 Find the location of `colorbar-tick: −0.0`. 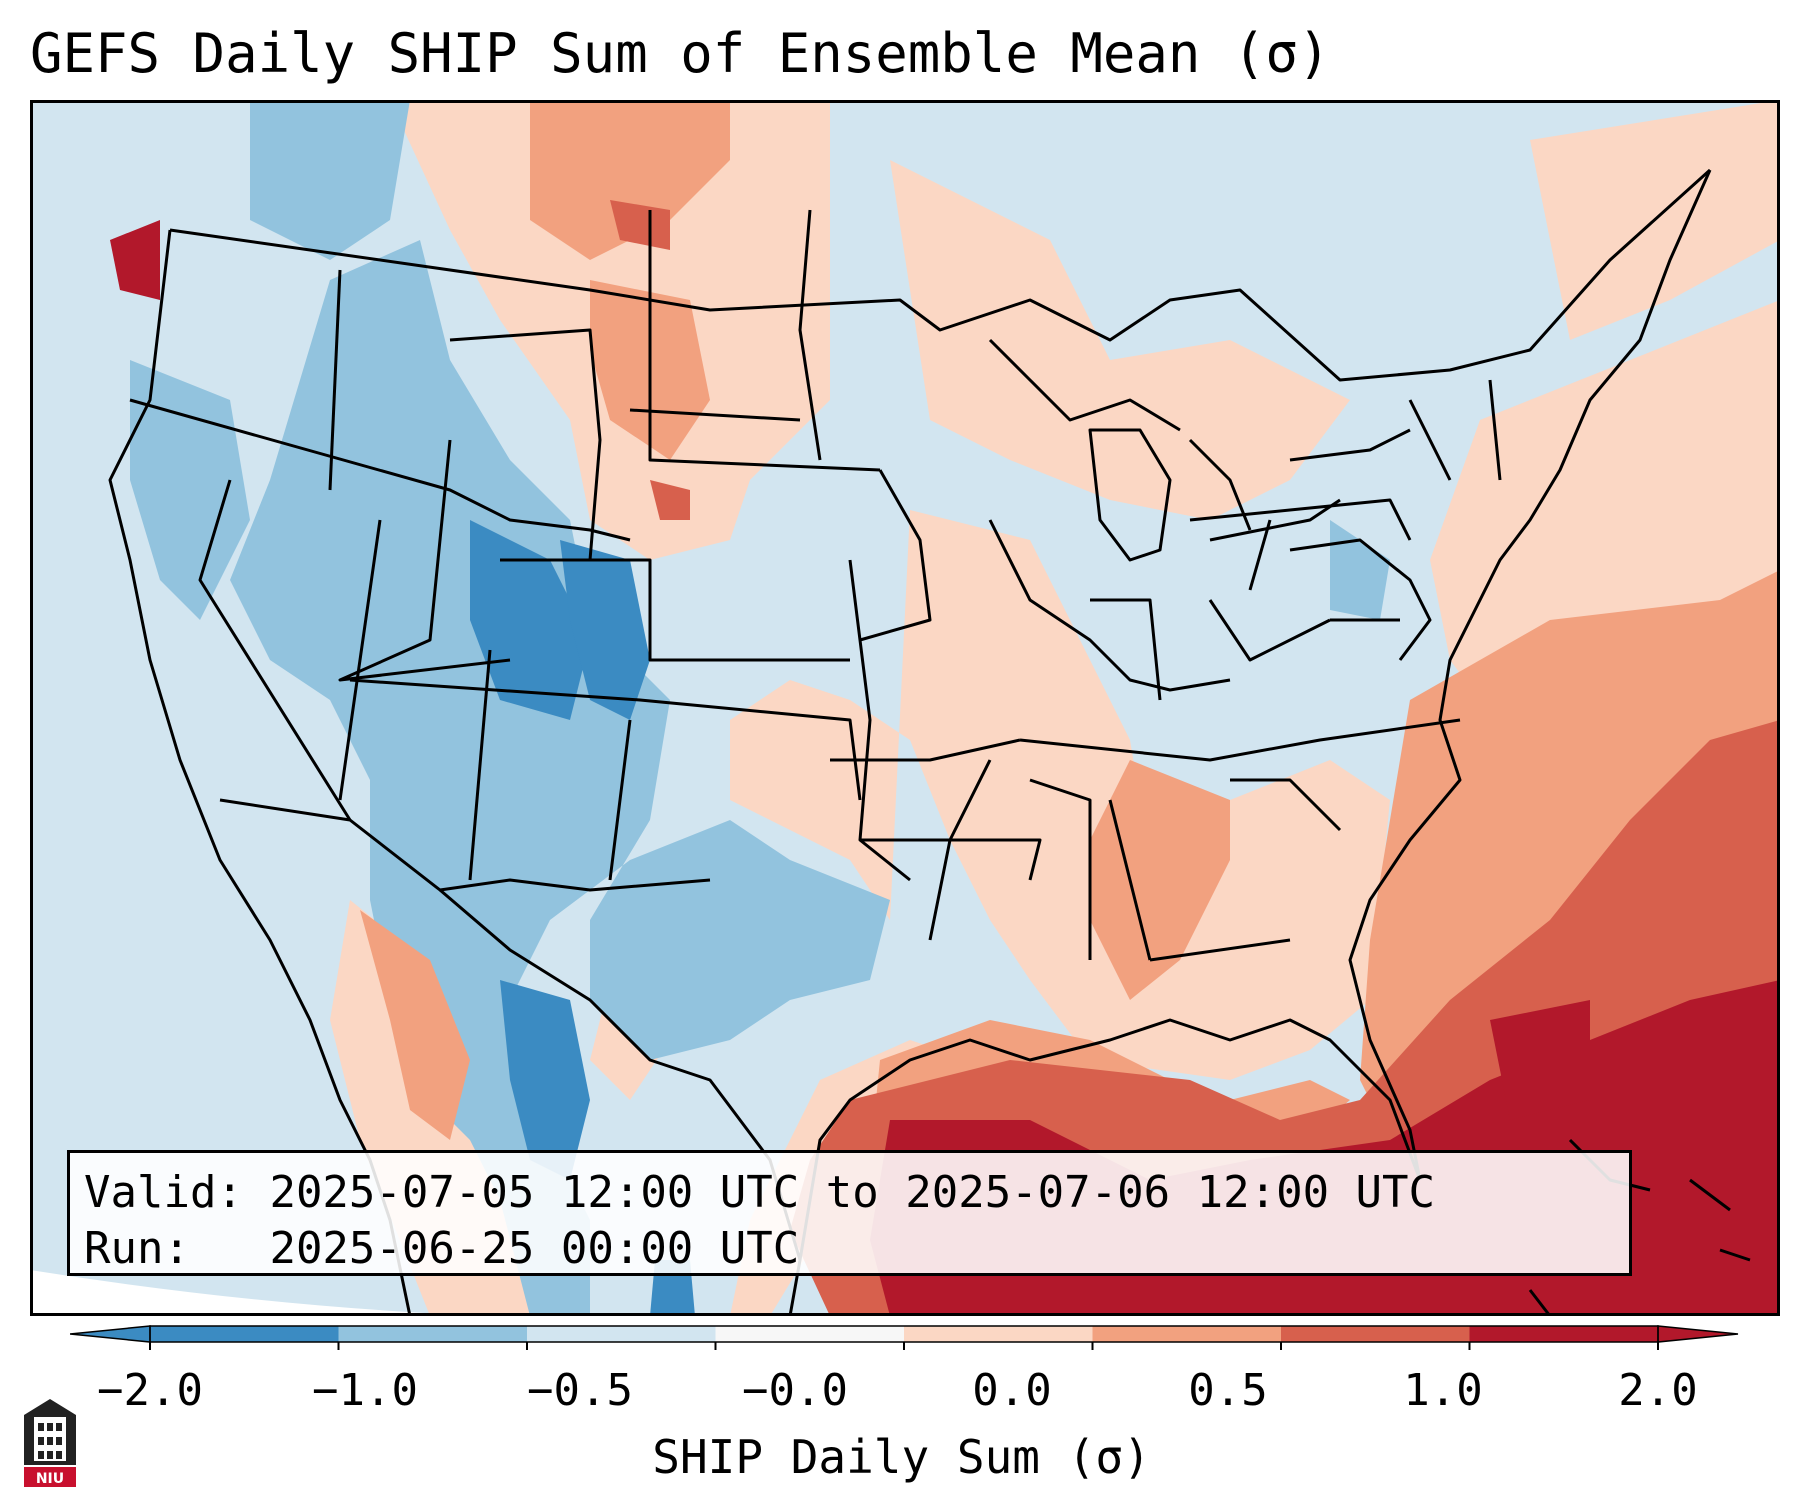

colorbar-tick: −0.0 is located at coordinates (795, 1390).